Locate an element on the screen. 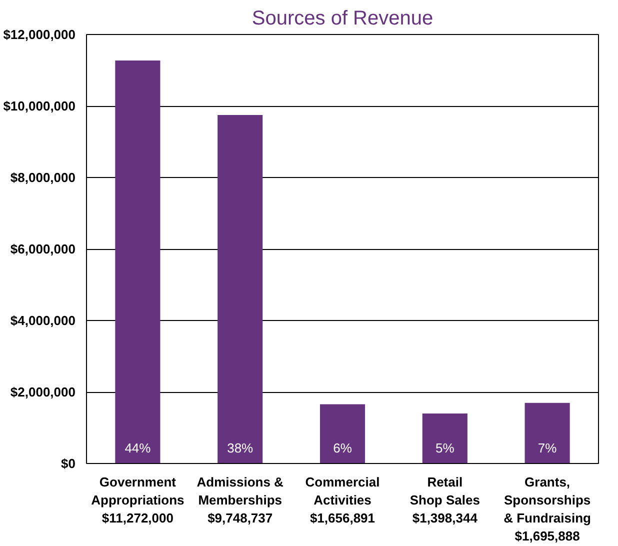 This screenshot has width=618, height=546. y-tick-label: $4,000,000 is located at coordinates (43, 320).